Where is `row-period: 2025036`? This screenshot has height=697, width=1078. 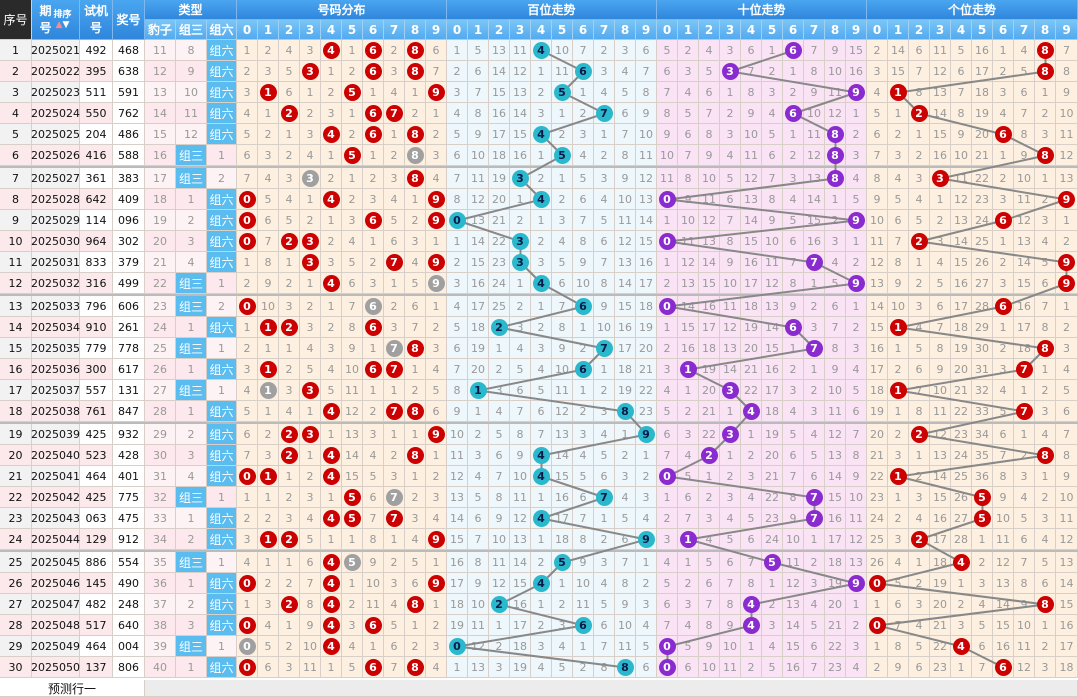 row-period: 2025036 is located at coordinates (55, 369).